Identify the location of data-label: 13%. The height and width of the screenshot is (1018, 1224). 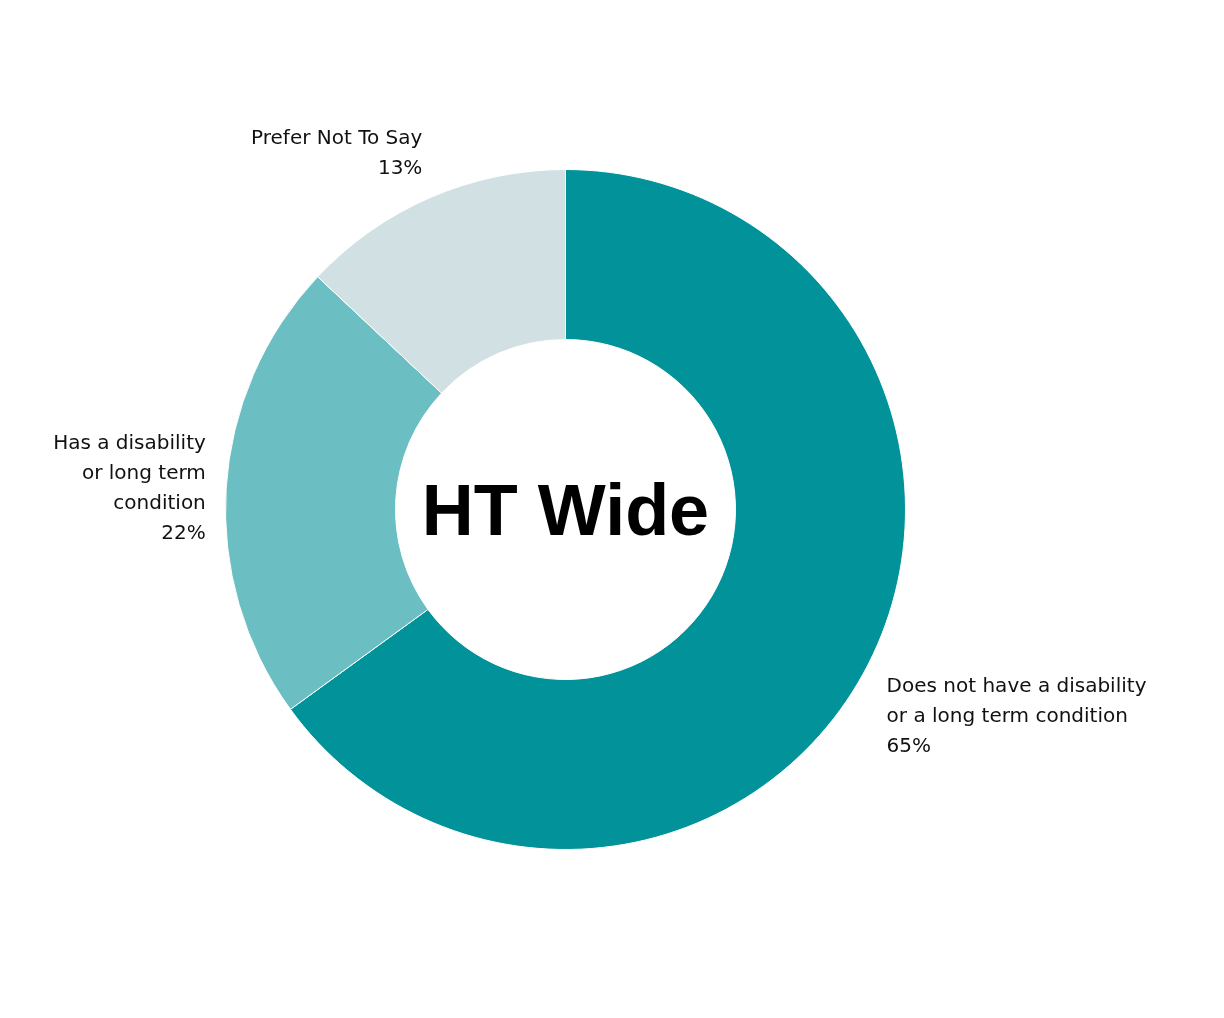
(400, 166).